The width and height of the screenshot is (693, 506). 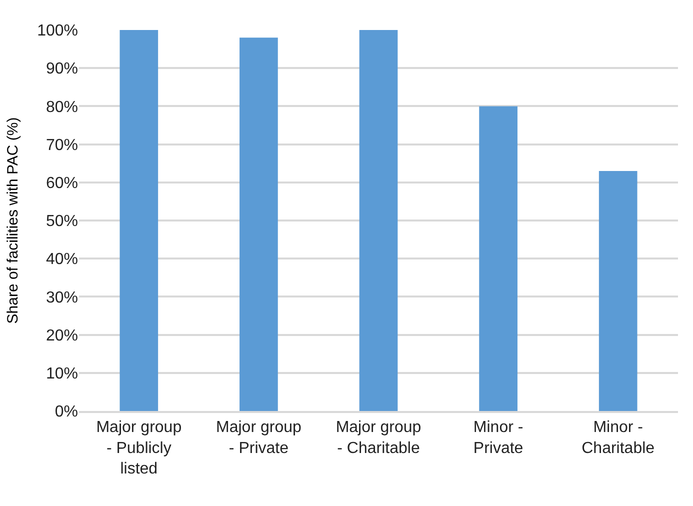 I want to click on y-tick-label: 40%, so click(x=62, y=259).